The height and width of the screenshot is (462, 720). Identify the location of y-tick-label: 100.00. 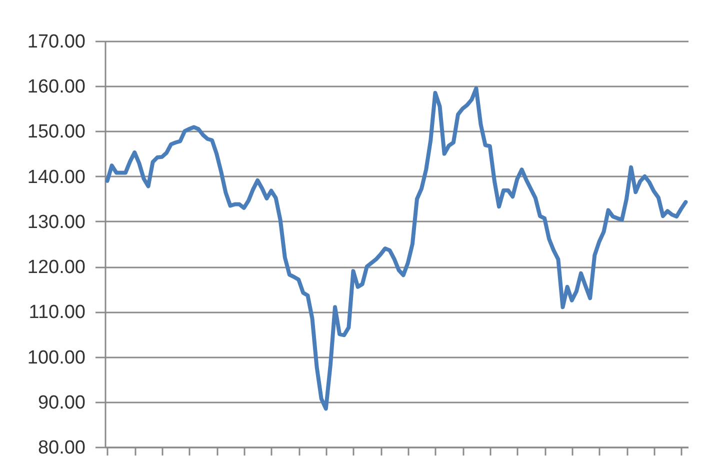
(56, 357).